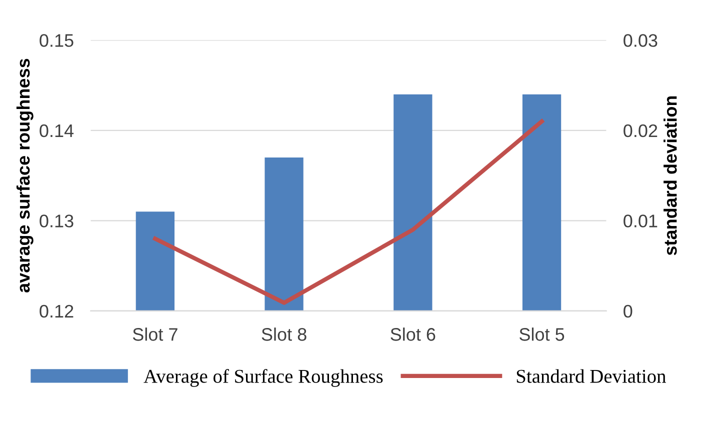  I want to click on x-tick-label: Slot 5, so click(542, 334).